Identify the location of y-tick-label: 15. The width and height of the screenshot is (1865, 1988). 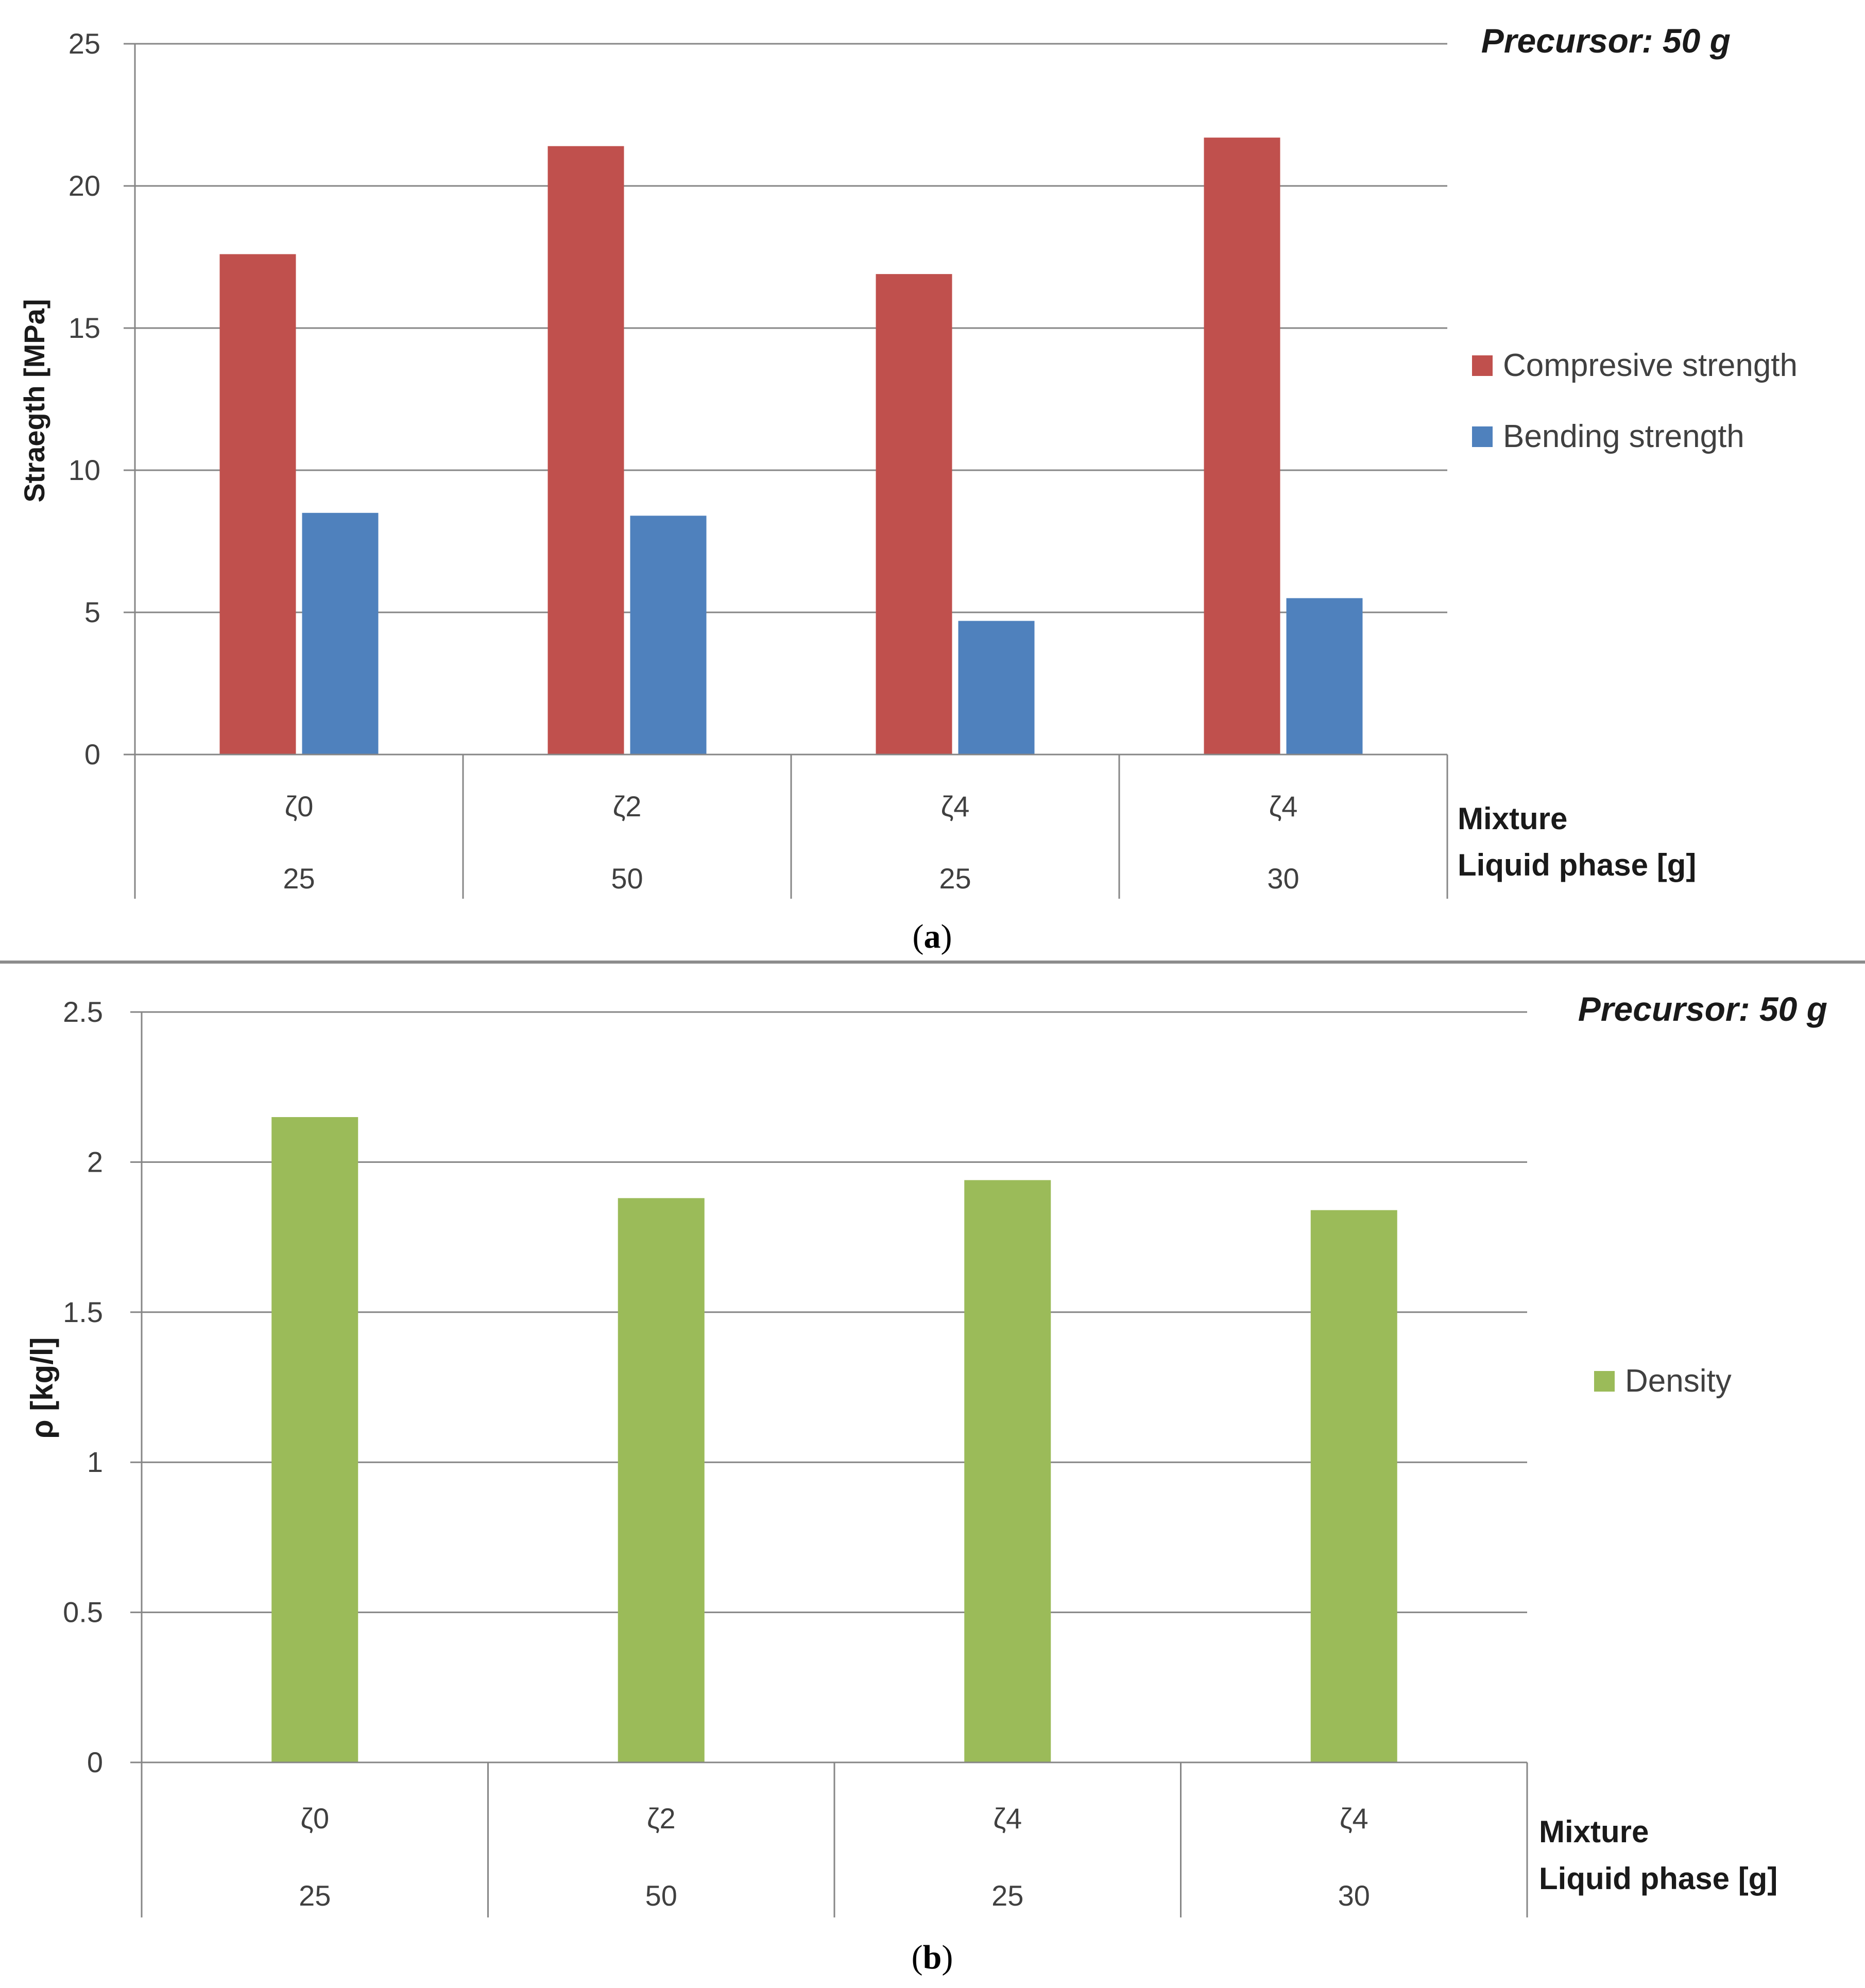
(85, 328).